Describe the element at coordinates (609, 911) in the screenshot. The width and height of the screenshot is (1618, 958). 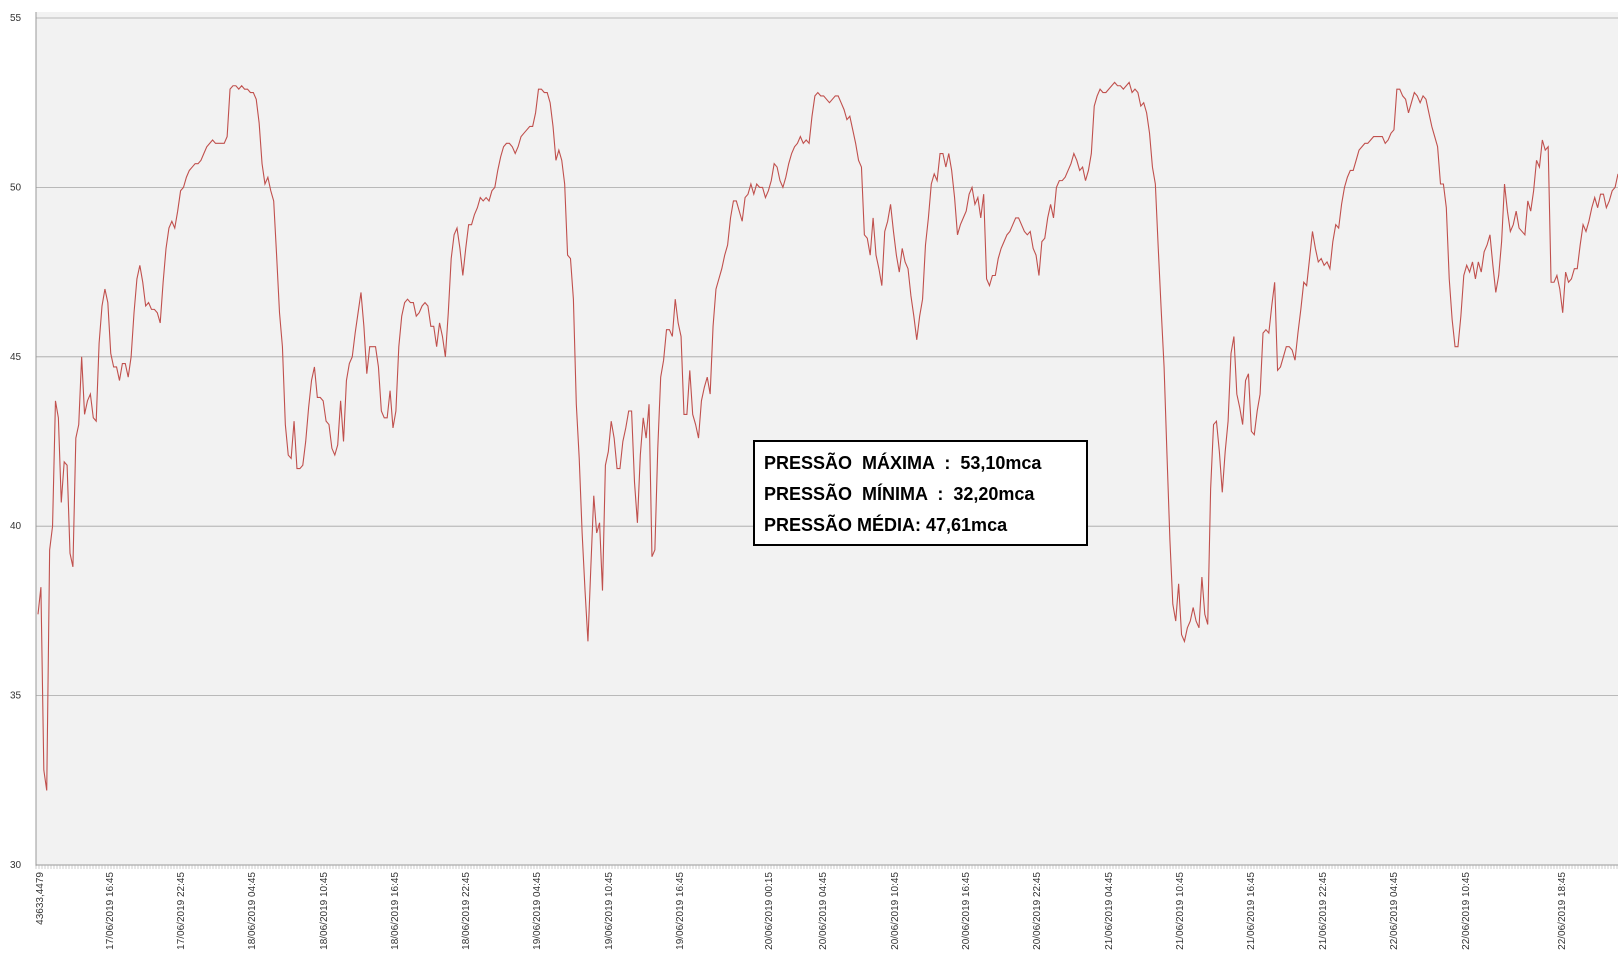
I see `x-tick-label: 19/06/2019 10:45` at that location.